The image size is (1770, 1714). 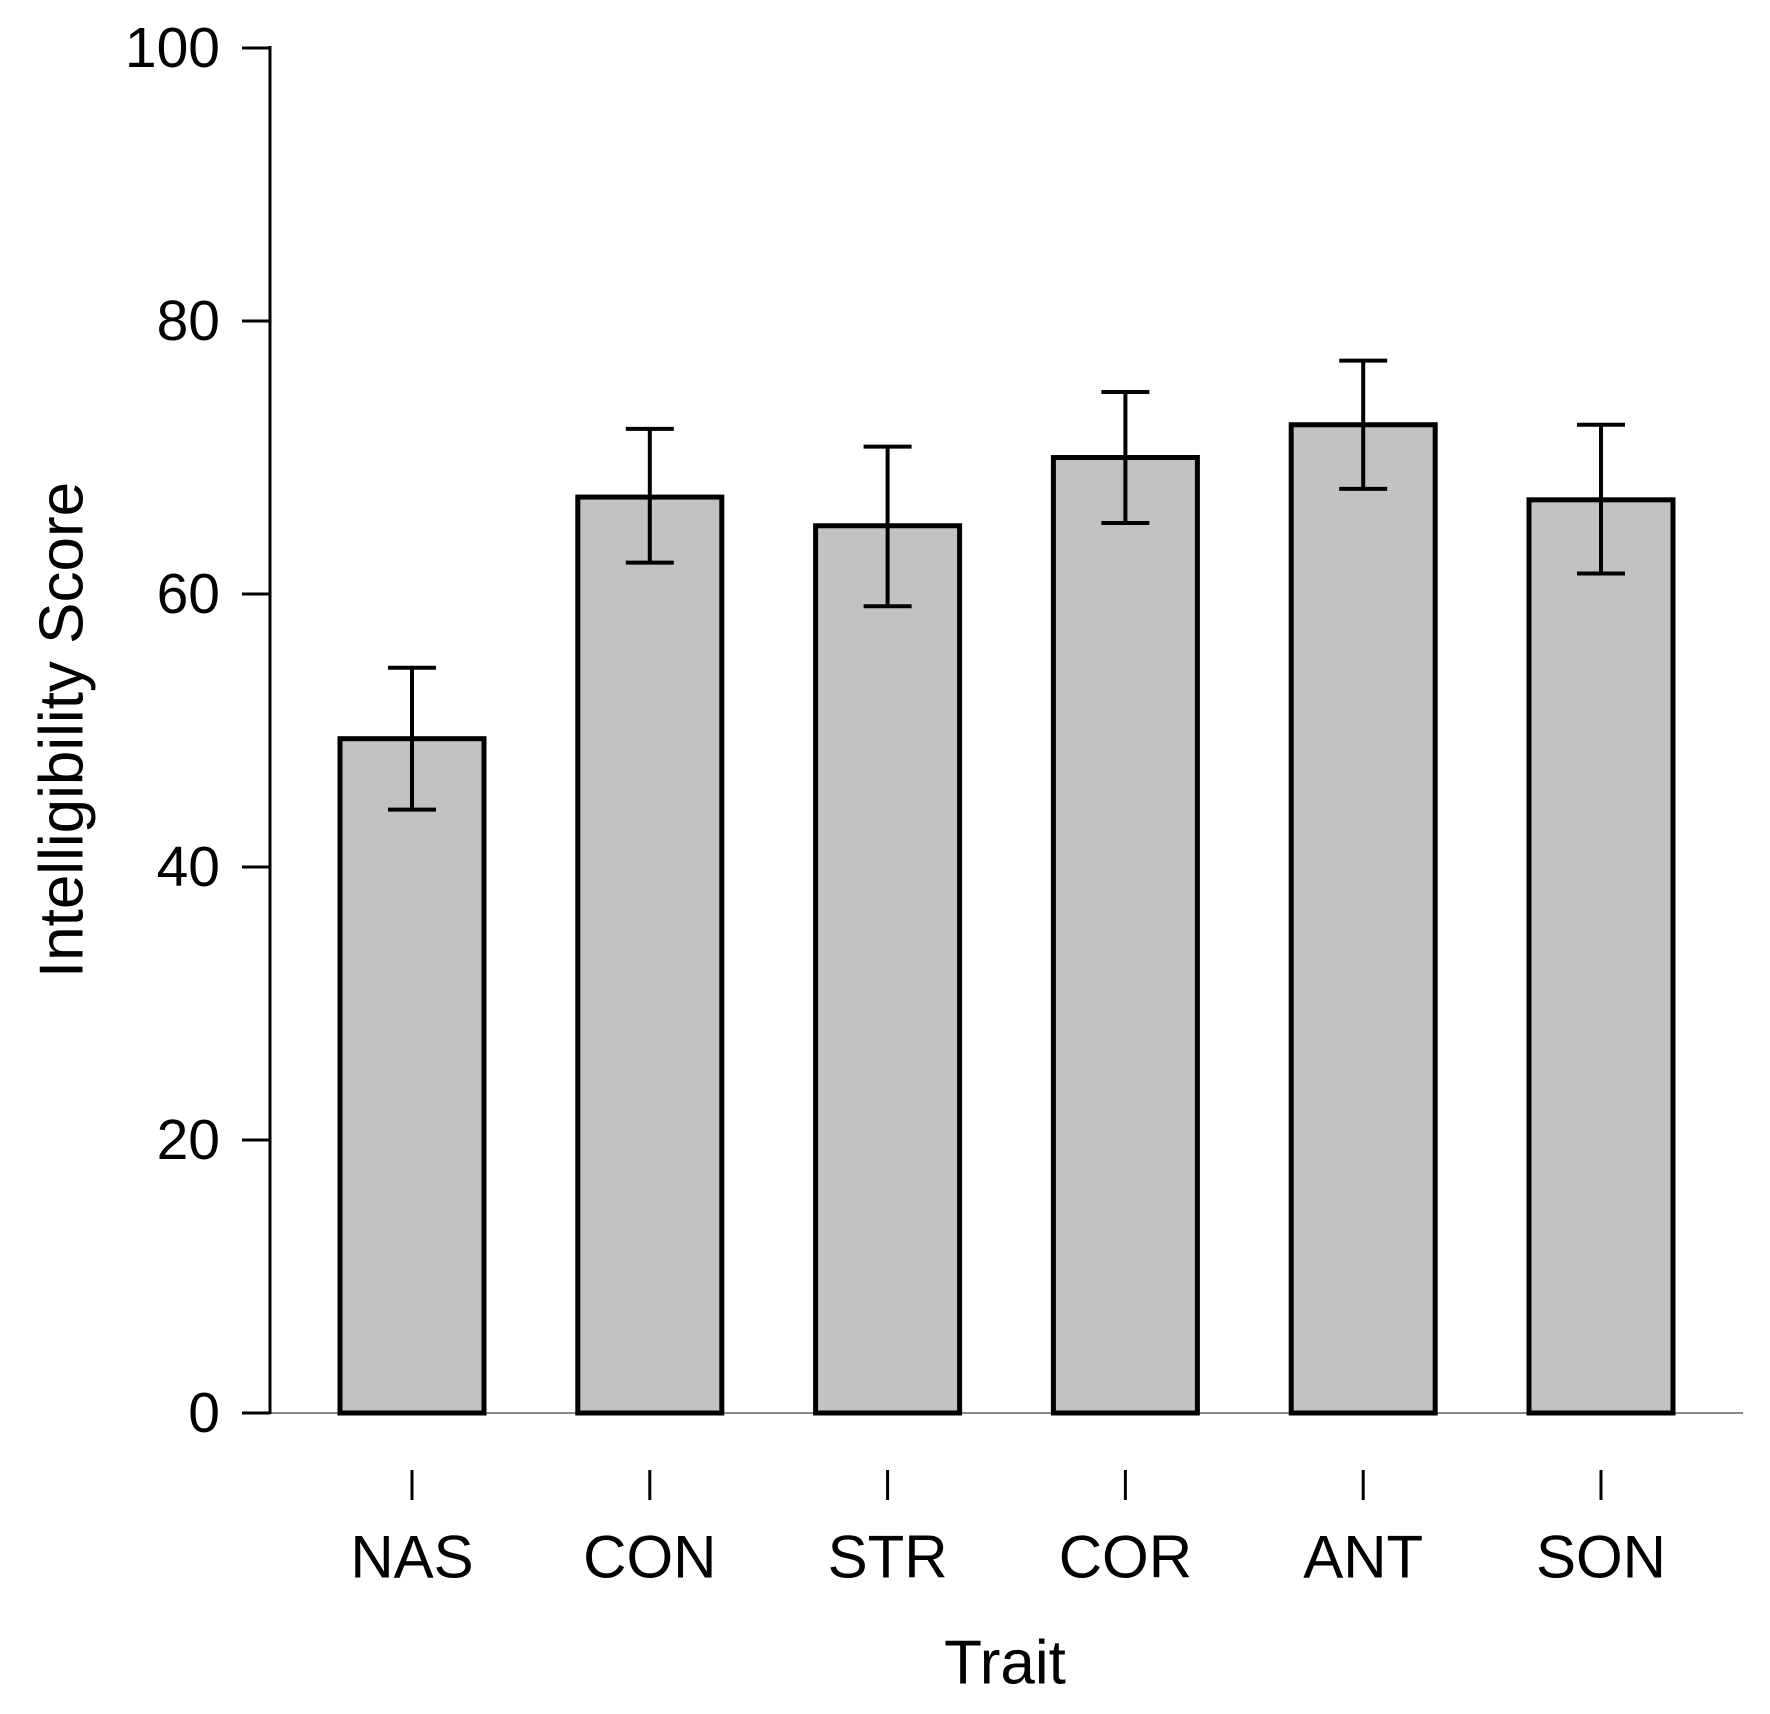 I want to click on bar-son, so click(x=1601, y=956).